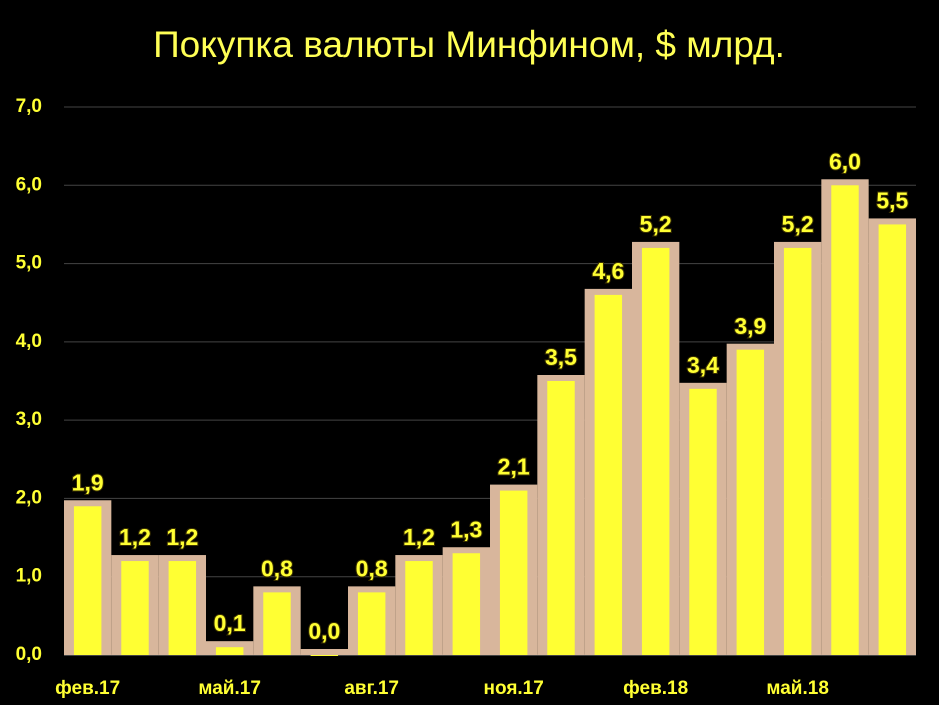  What do you see at coordinates (29, 106) in the screenshot?
I see `y-tick-label: 7,0` at bounding box center [29, 106].